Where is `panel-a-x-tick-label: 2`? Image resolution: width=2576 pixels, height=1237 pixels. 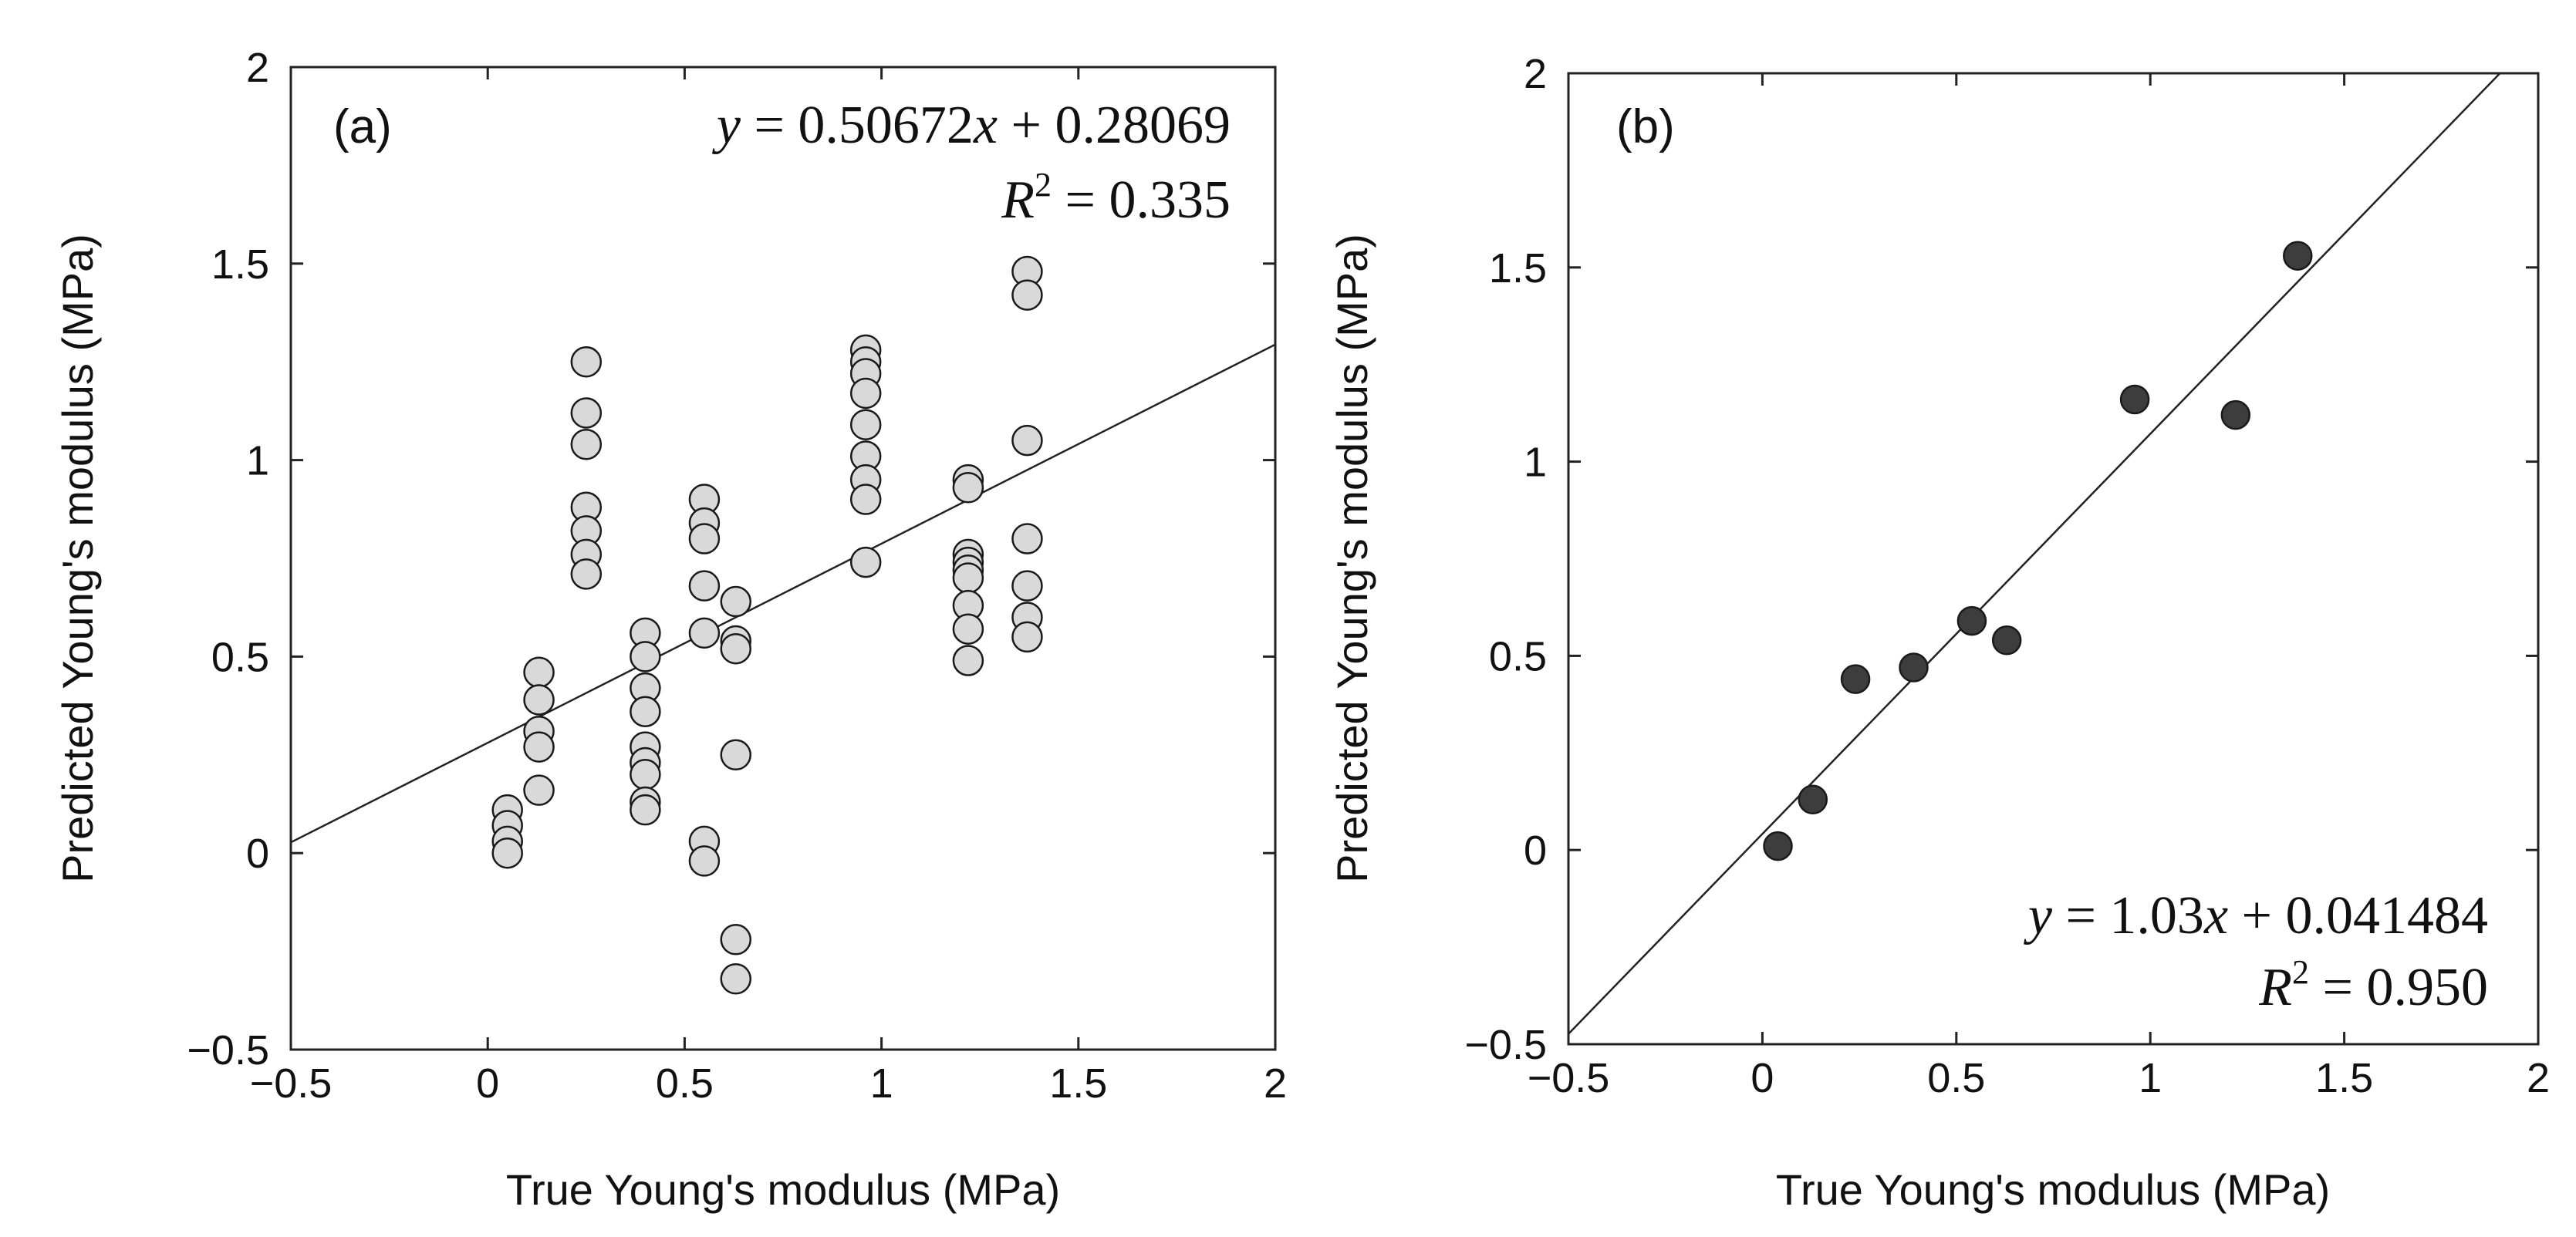 panel-a-x-tick-label: 2 is located at coordinates (1276, 1083).